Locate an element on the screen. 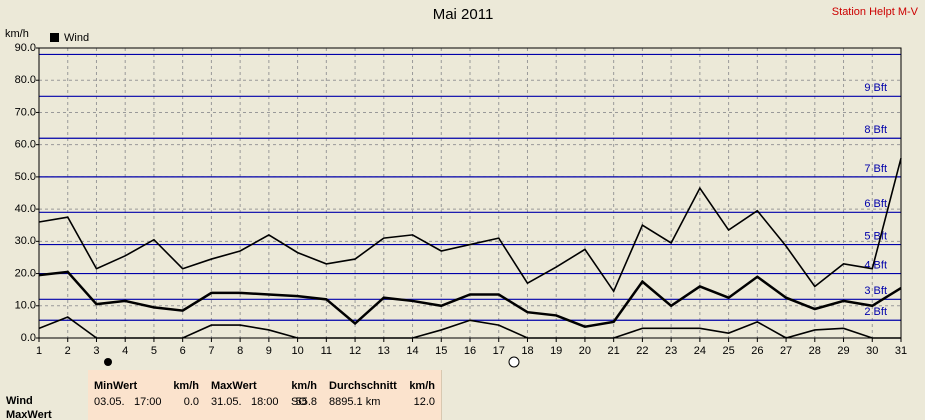 The width and height of the screenshot is (925, 420). x-tick-label: 11 is located at coordinates (326, 351).